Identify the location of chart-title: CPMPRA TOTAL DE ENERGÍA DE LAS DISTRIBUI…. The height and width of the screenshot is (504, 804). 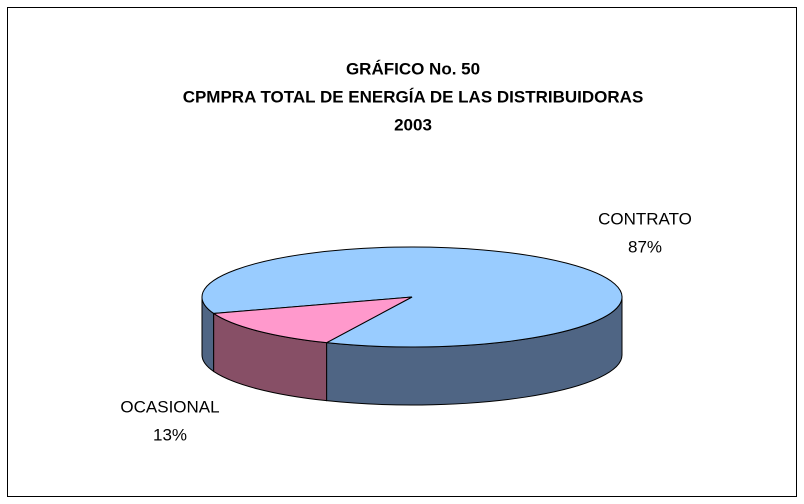
(413, 96).